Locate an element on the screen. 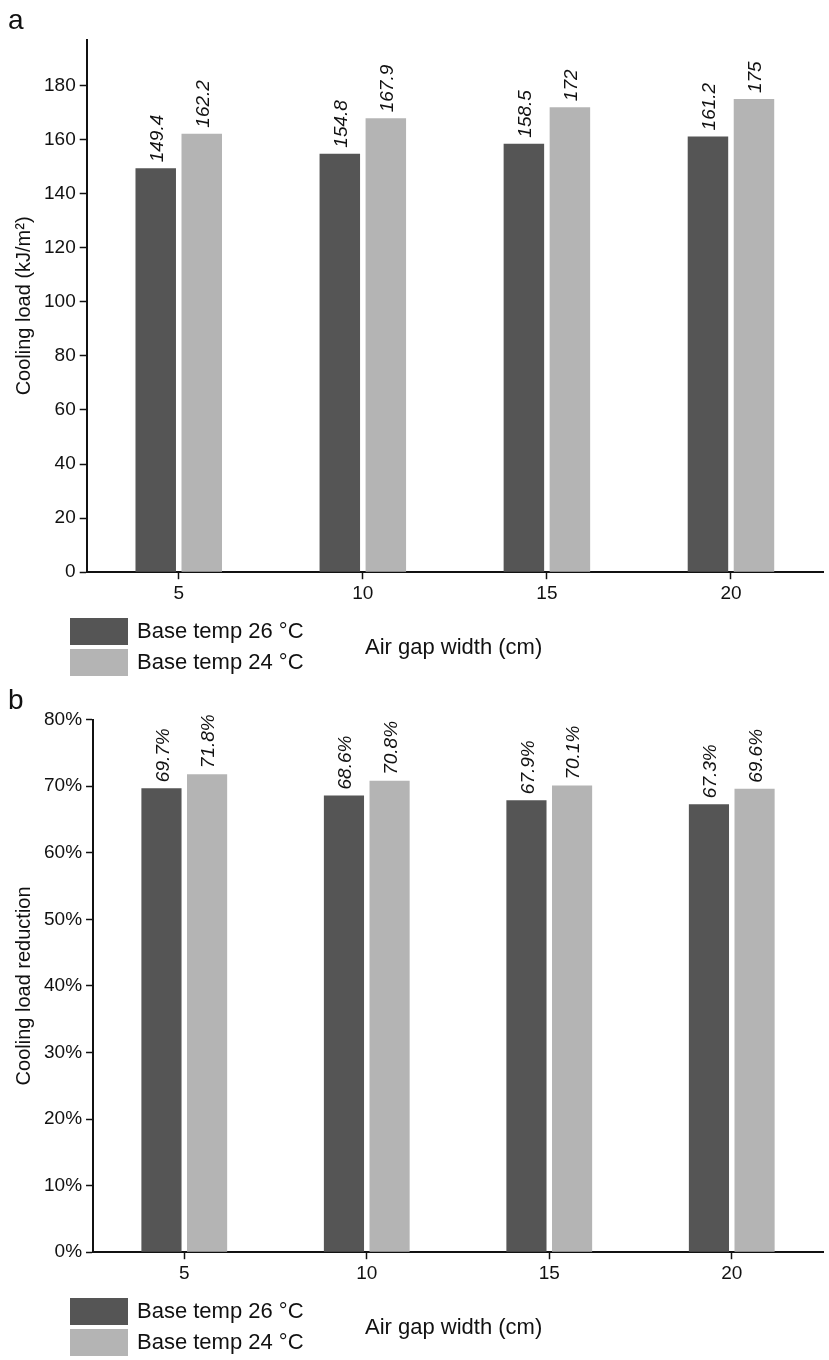  data-label: 67.9% is located at coordinates (527, 767).